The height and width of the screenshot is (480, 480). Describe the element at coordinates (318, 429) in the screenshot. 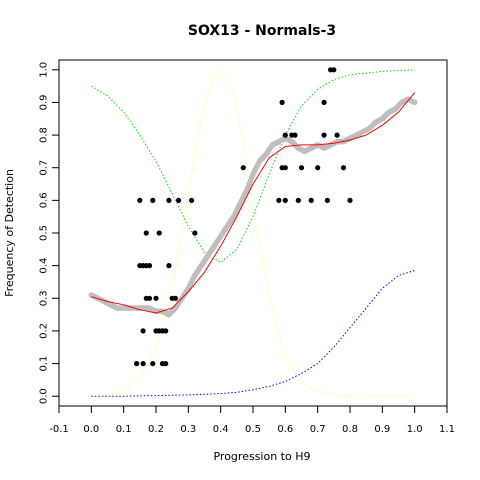

I see `x-tick-label: 0.7` at that location.